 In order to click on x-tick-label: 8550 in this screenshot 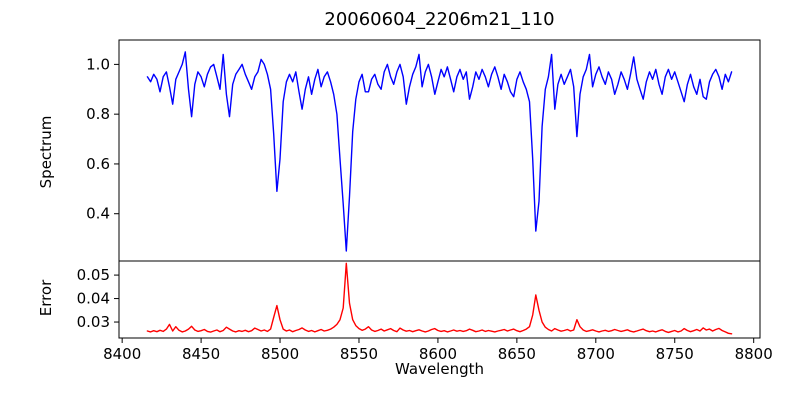, I will do `click(359, 354)`.